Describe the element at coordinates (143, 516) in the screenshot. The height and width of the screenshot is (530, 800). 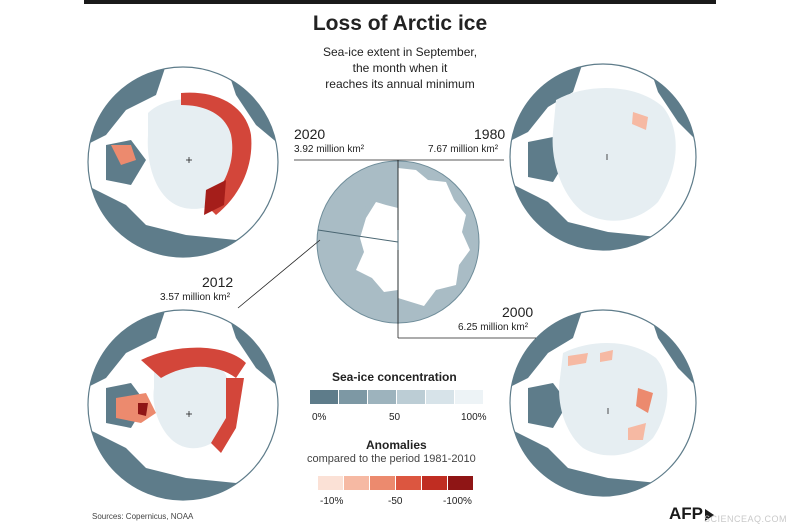
I see `source-note: Sources: Copernicus, NOAA` at that location.